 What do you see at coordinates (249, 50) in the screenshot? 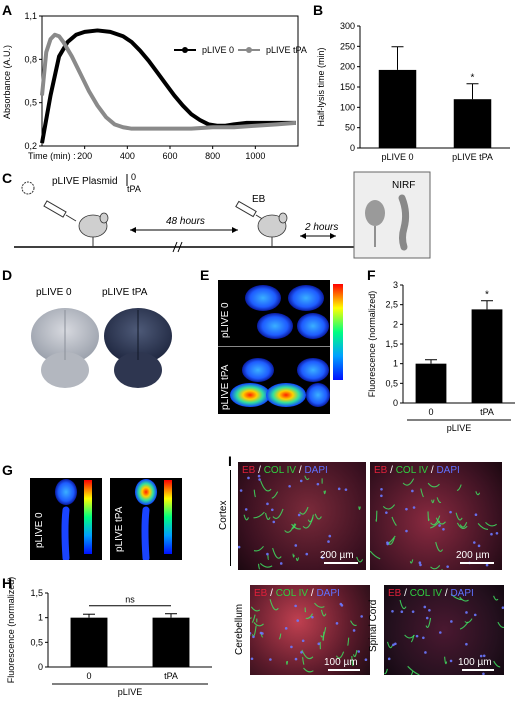
I see `legend-marker-plivetpa` at bounding box center [249, 50].